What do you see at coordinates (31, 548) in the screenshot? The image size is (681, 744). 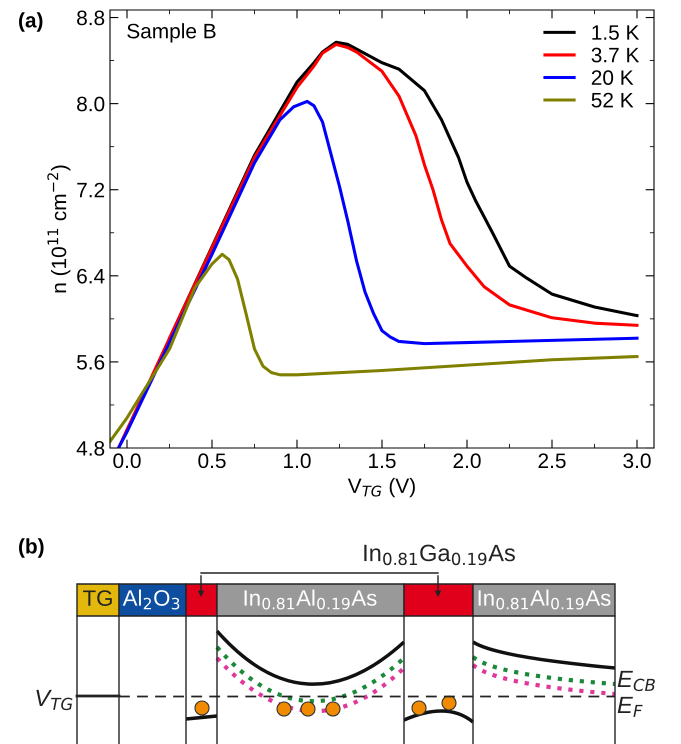 I see `text: (b)` at bounding box center [31, 548].